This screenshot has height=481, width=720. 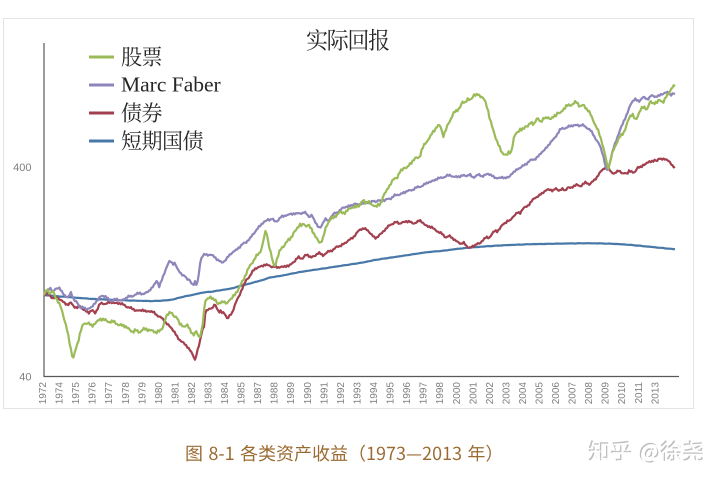 I want to click on svg-text: 2011, so click(x=639, y=393).